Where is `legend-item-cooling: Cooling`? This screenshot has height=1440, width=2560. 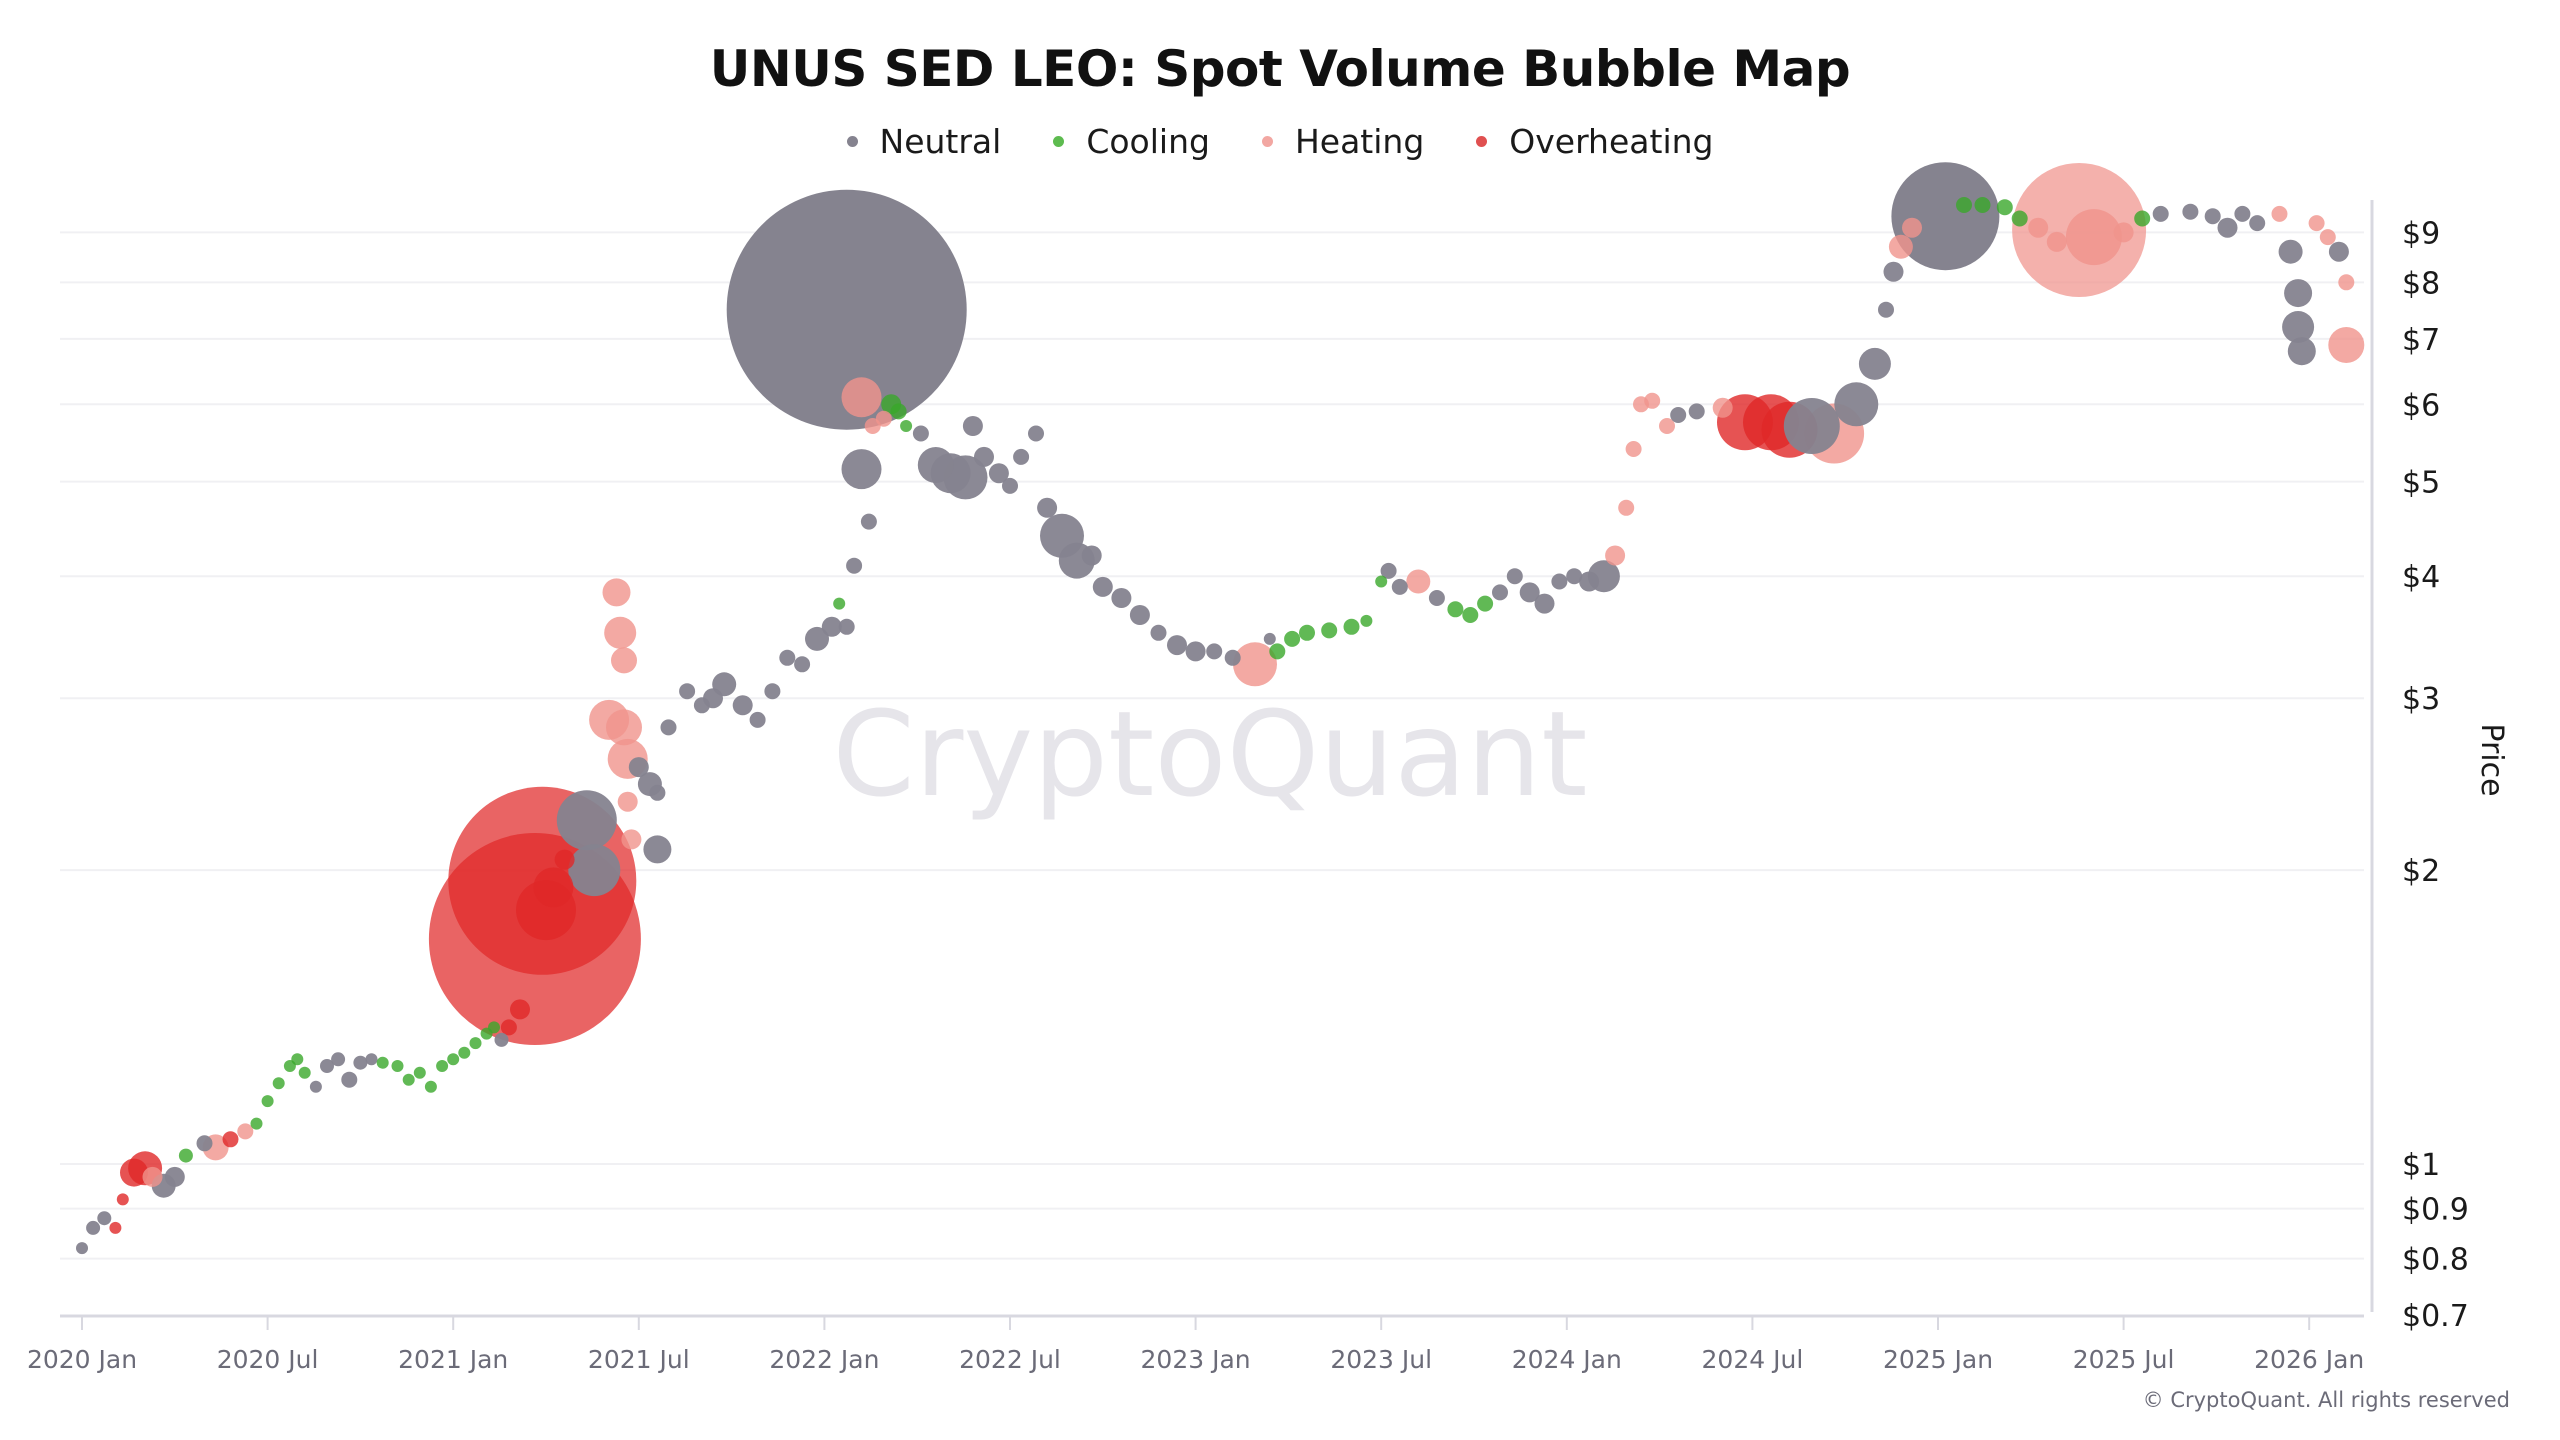
legend-item-cooling: Cooling is located at coordinates (1131, 141).